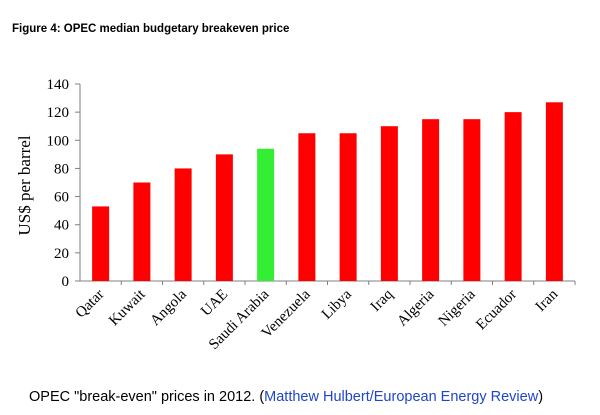 Image resolution: width=600 pixels, height=415 pixels. Describe the element at coordinates (168, 307) in the screenshot. I see `x-tick-label: Angola` at that location.